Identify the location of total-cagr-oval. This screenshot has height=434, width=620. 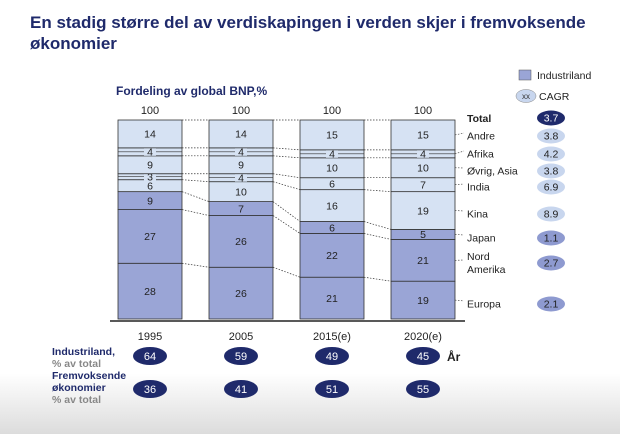
(551, 118).